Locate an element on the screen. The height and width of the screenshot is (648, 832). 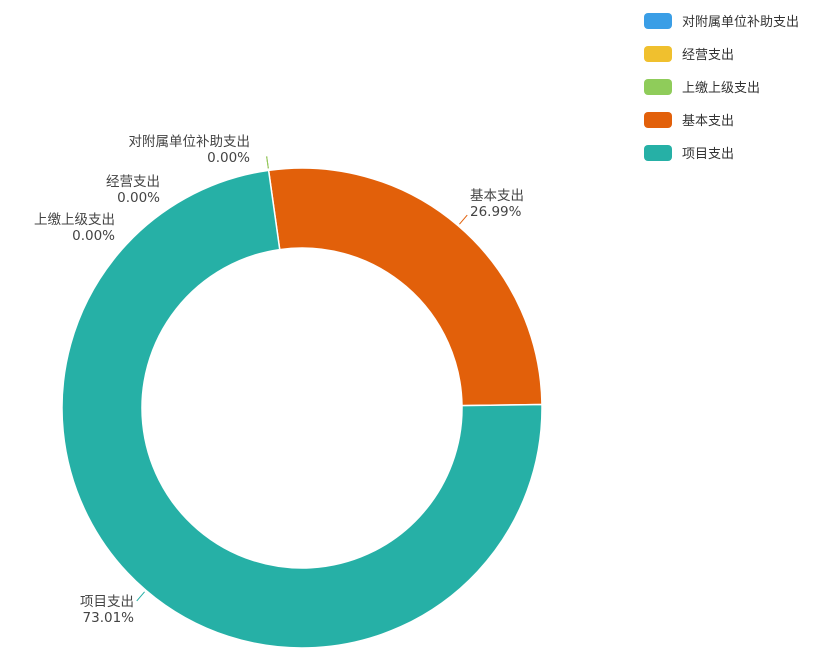
slice-label-name: 上缴上级支出 is located at coordinates (74, 220).